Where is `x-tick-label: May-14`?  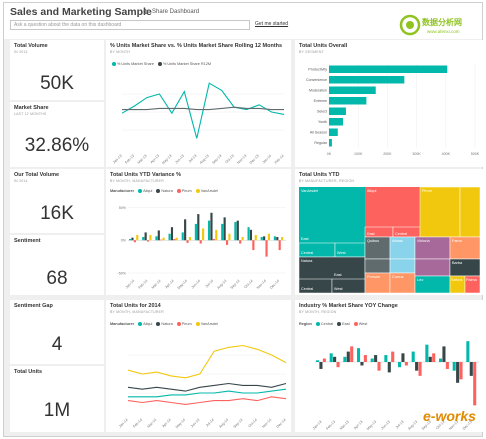
x-tick-label: May-14 is located at coordinates (180, 423).